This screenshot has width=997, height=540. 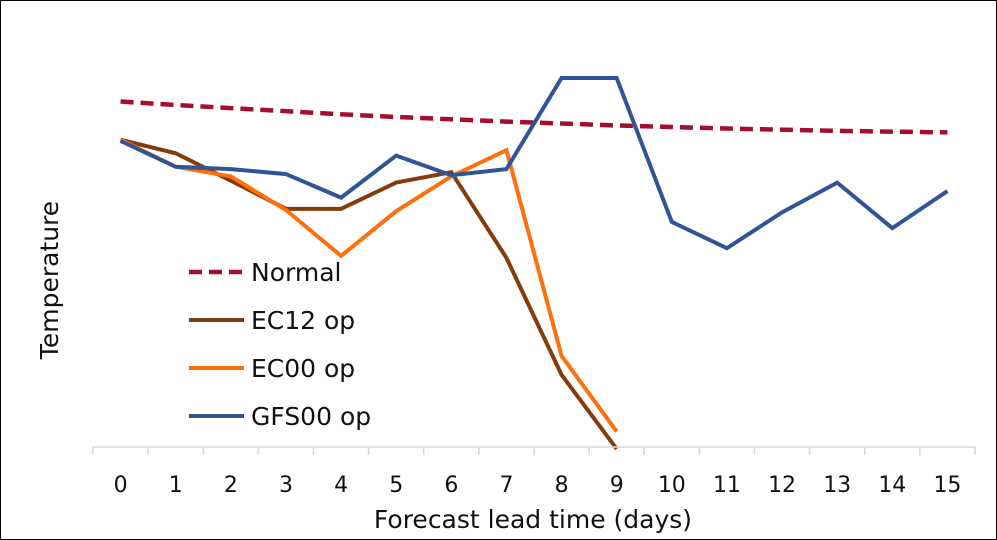 I want to click on x-tick-label: 3, so click(x=286, y=485).